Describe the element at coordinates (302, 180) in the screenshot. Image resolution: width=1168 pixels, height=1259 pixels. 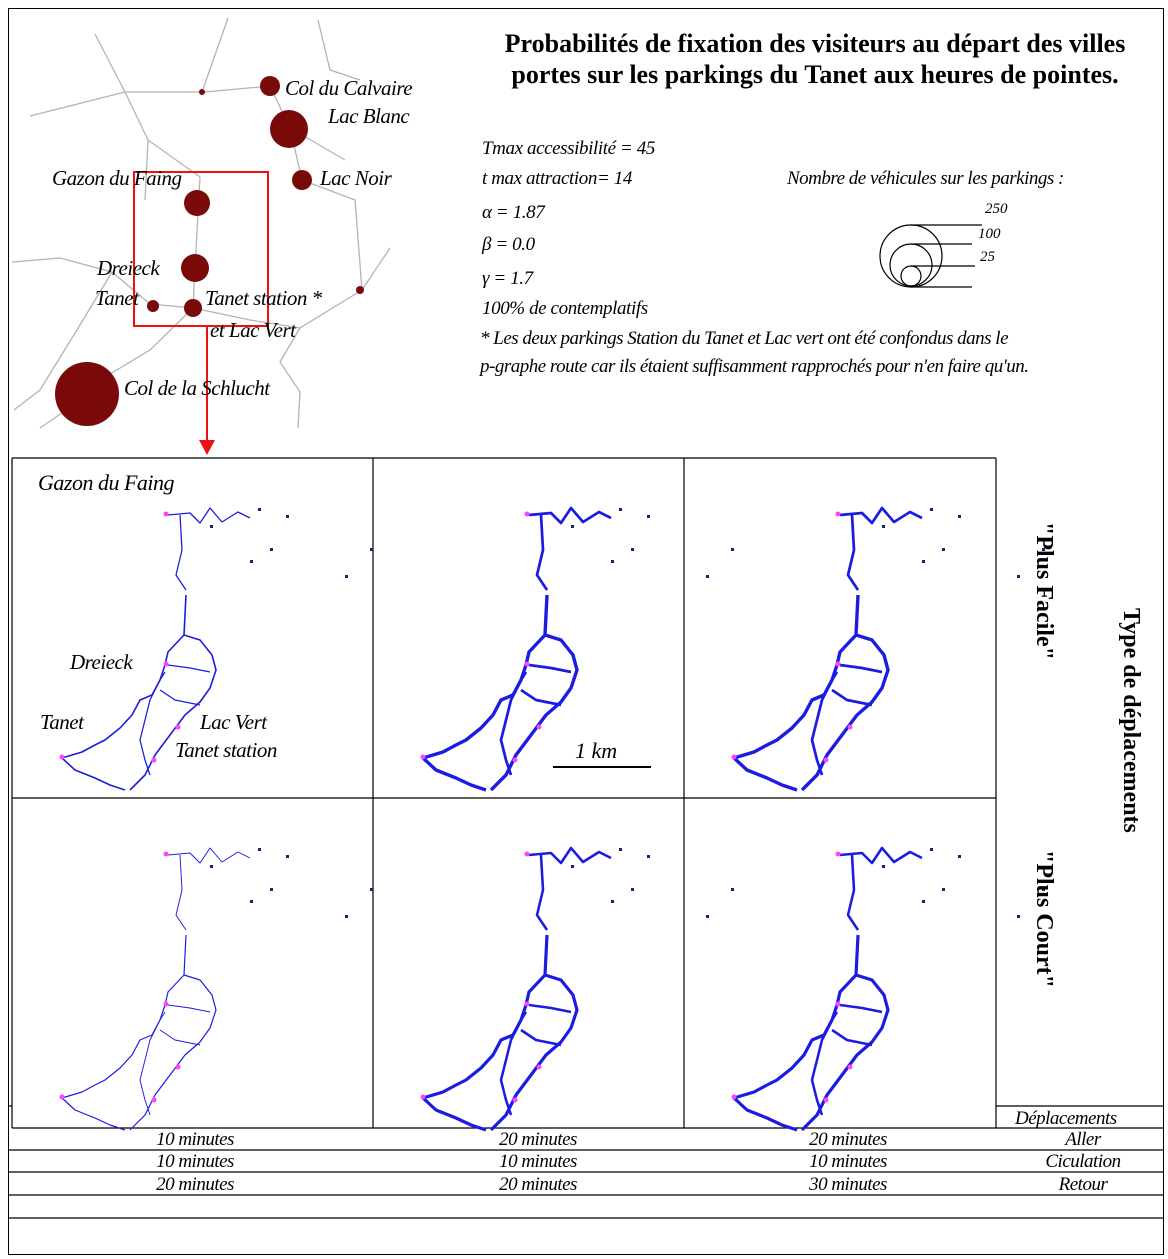
I see `node-lac-noir` at that location.